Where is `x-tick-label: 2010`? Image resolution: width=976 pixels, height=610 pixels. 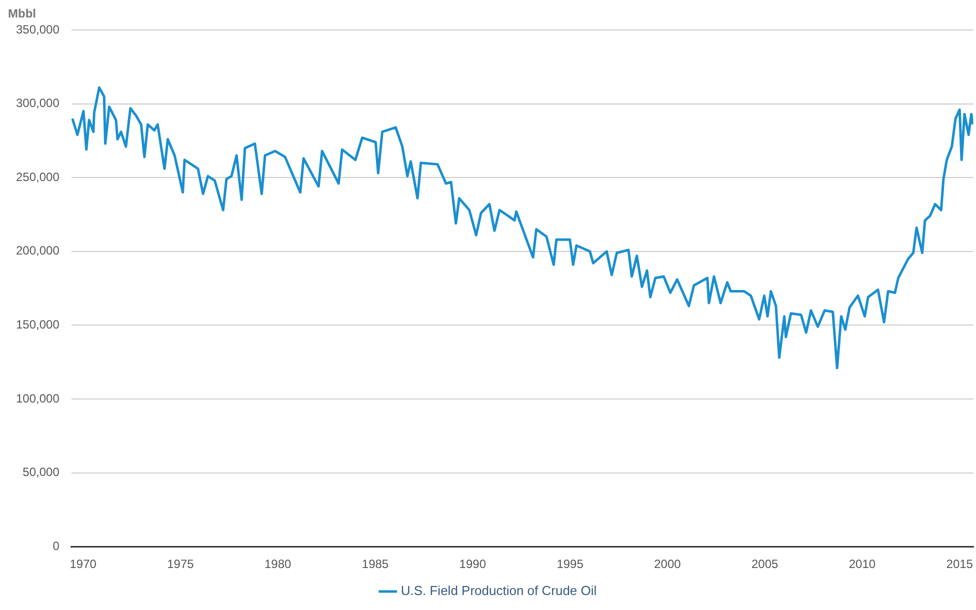
x-tick-label: 2010 is located at coordinates (862, 564).